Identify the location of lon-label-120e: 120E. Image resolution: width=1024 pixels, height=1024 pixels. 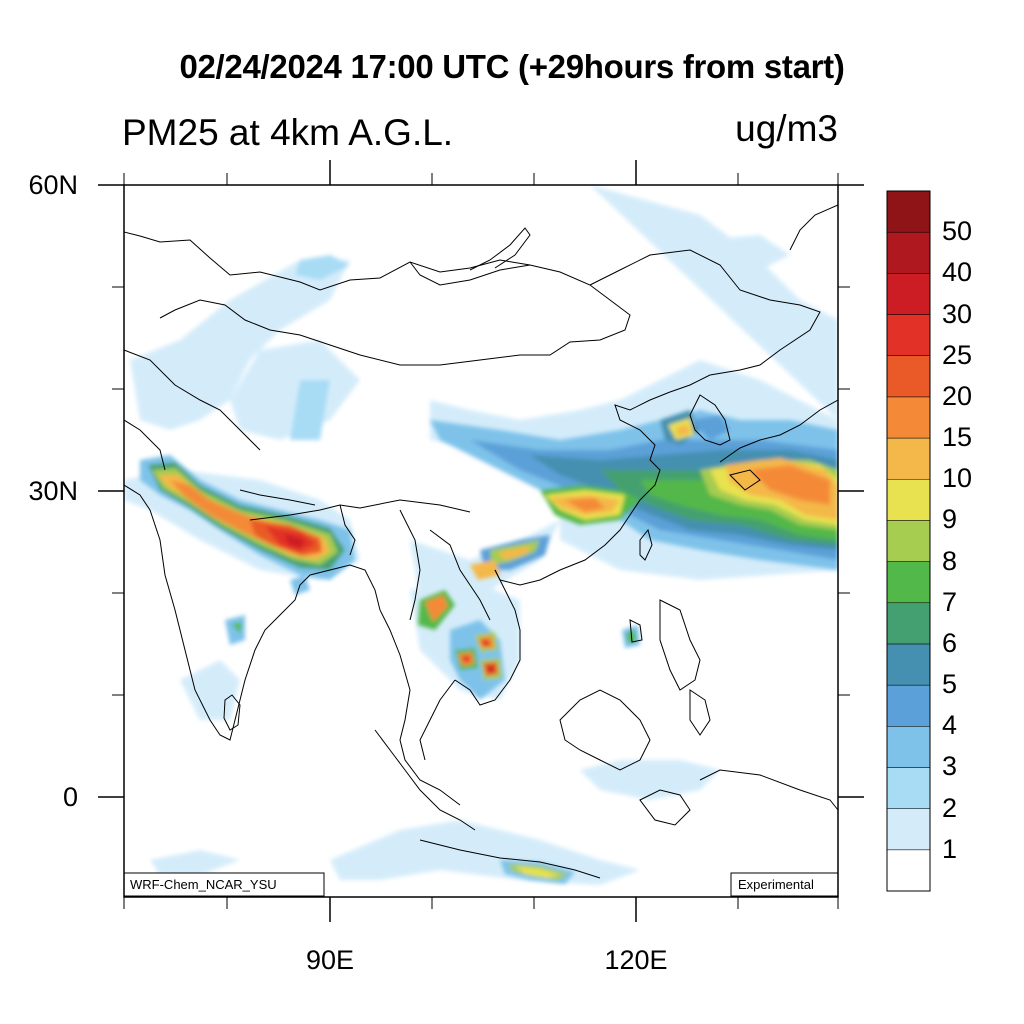
(636, 960).